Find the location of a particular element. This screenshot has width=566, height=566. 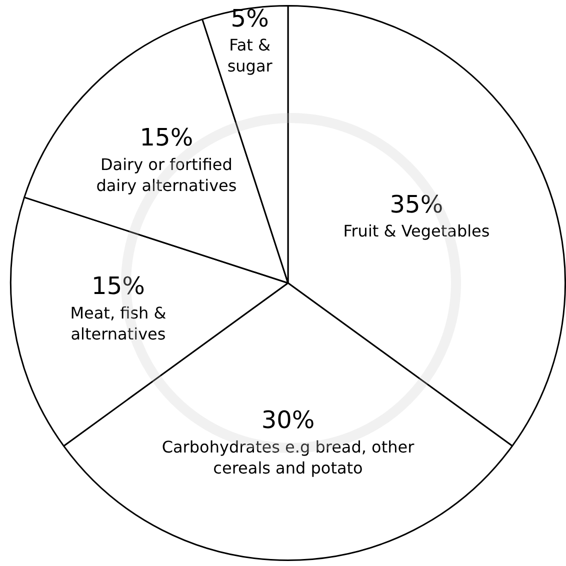

slice-label: Dairy or fortified dairy alternatives is located at coordinates (166, 175).